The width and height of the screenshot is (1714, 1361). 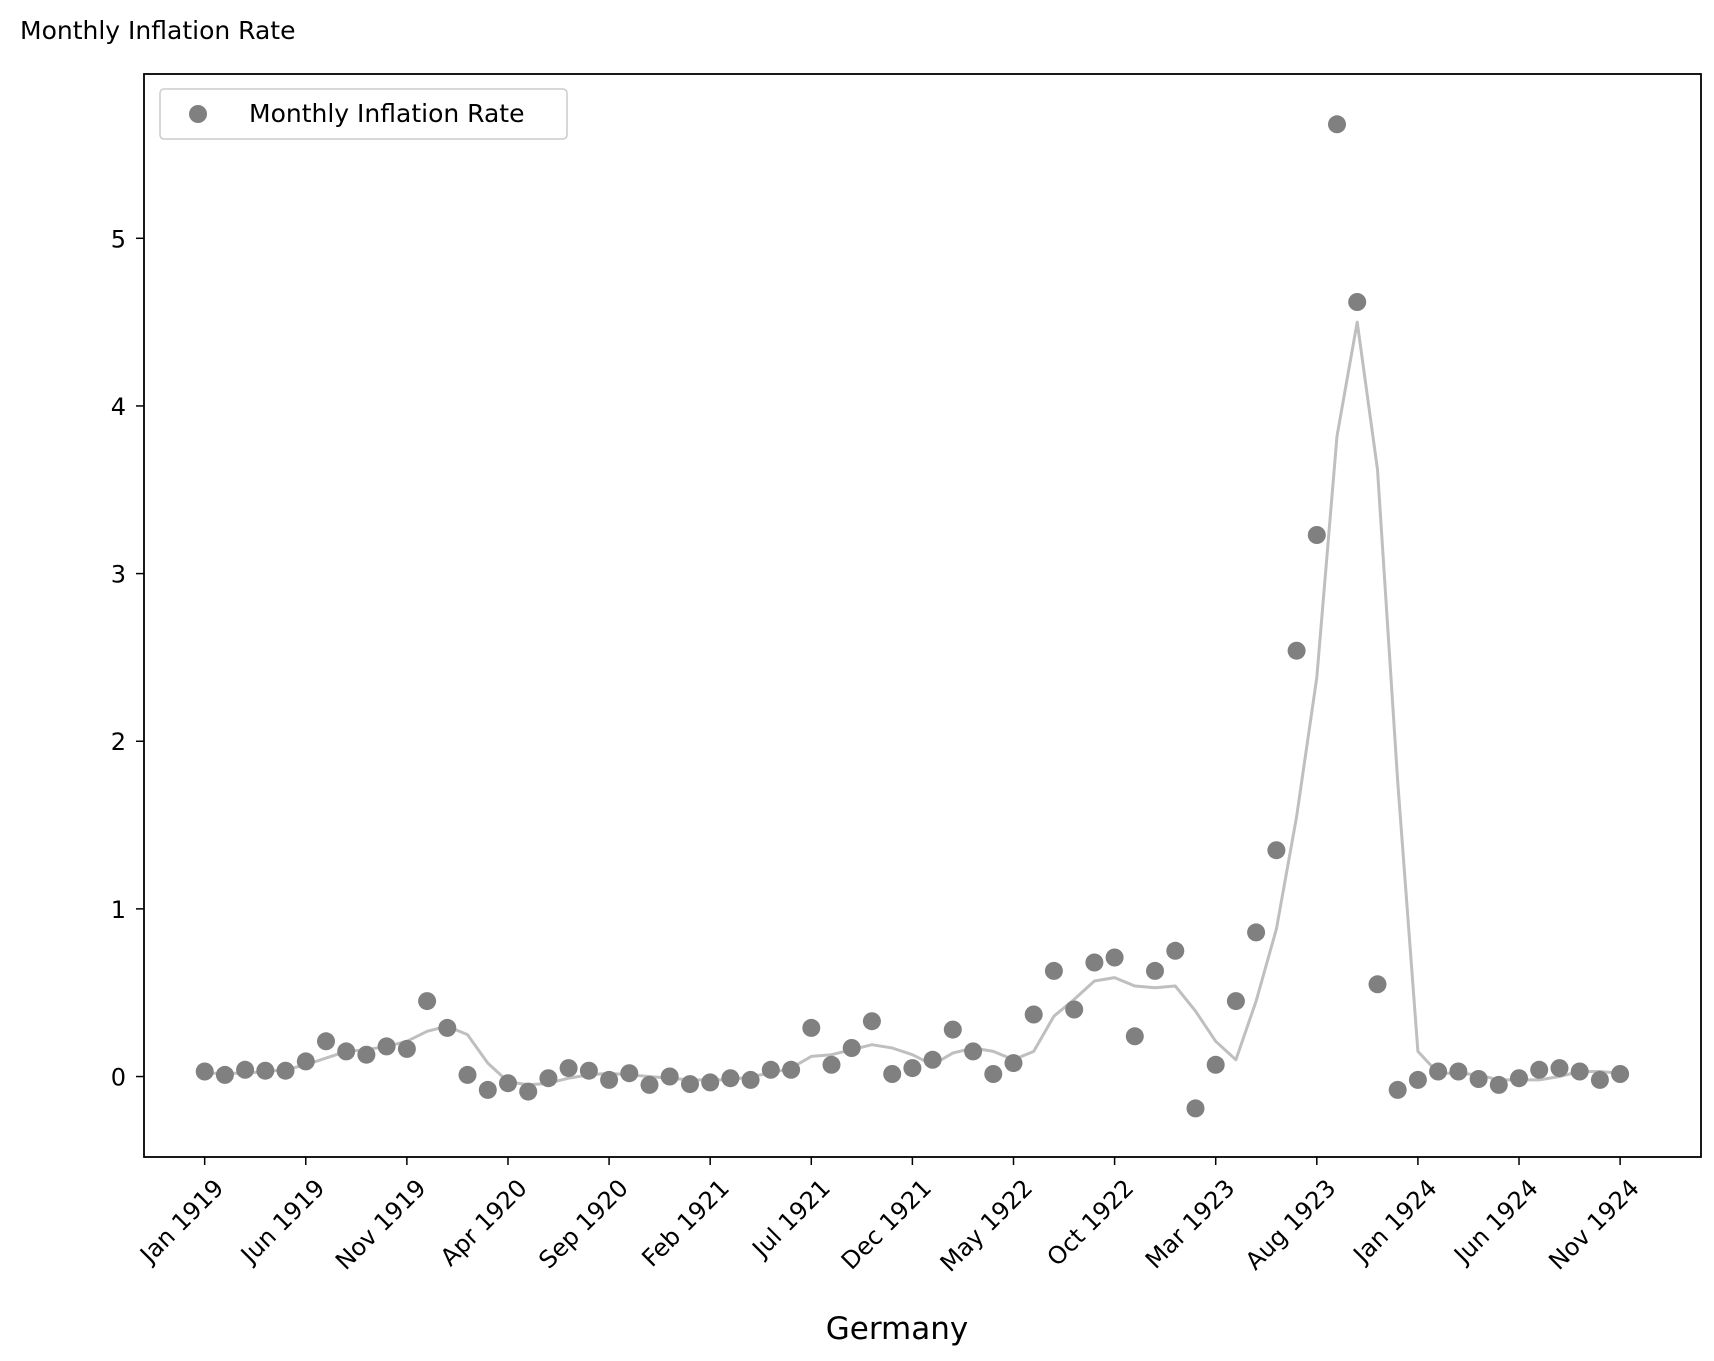 I want to click on x-tick-label: Jun 1924, so click(x=1495, y=1222).